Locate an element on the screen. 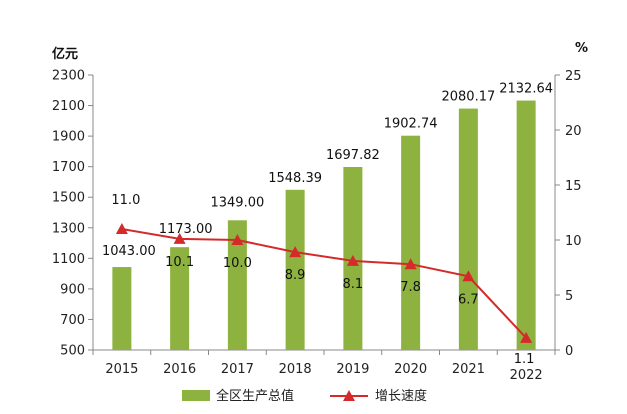 Image resolution: width=627 pixels, height=414 pixels. legend: 全区生产总值 增长速度 is located at coordinates (304, 396).